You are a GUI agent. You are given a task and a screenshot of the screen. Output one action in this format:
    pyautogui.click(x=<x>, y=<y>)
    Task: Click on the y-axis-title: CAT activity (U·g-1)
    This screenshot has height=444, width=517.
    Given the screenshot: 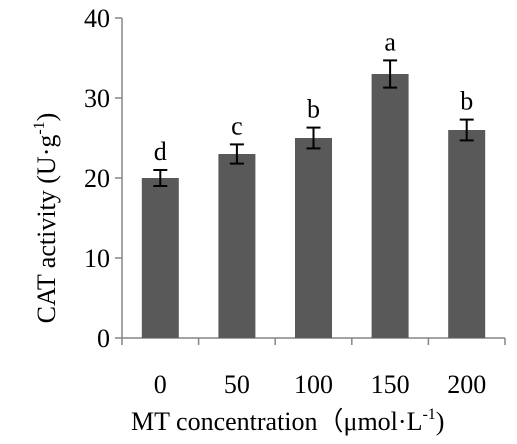 What is the action you would take?
    pyautogui.click(x=46, y=218)
    